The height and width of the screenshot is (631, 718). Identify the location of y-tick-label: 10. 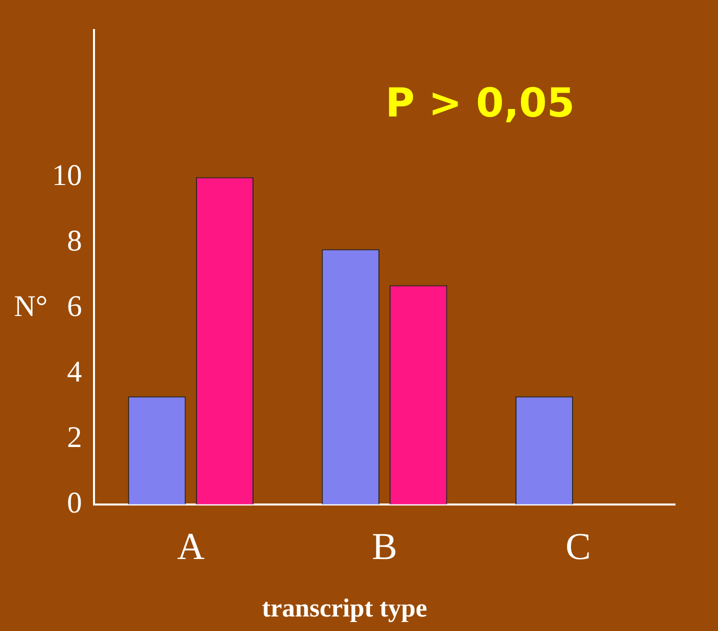
(67, 175).